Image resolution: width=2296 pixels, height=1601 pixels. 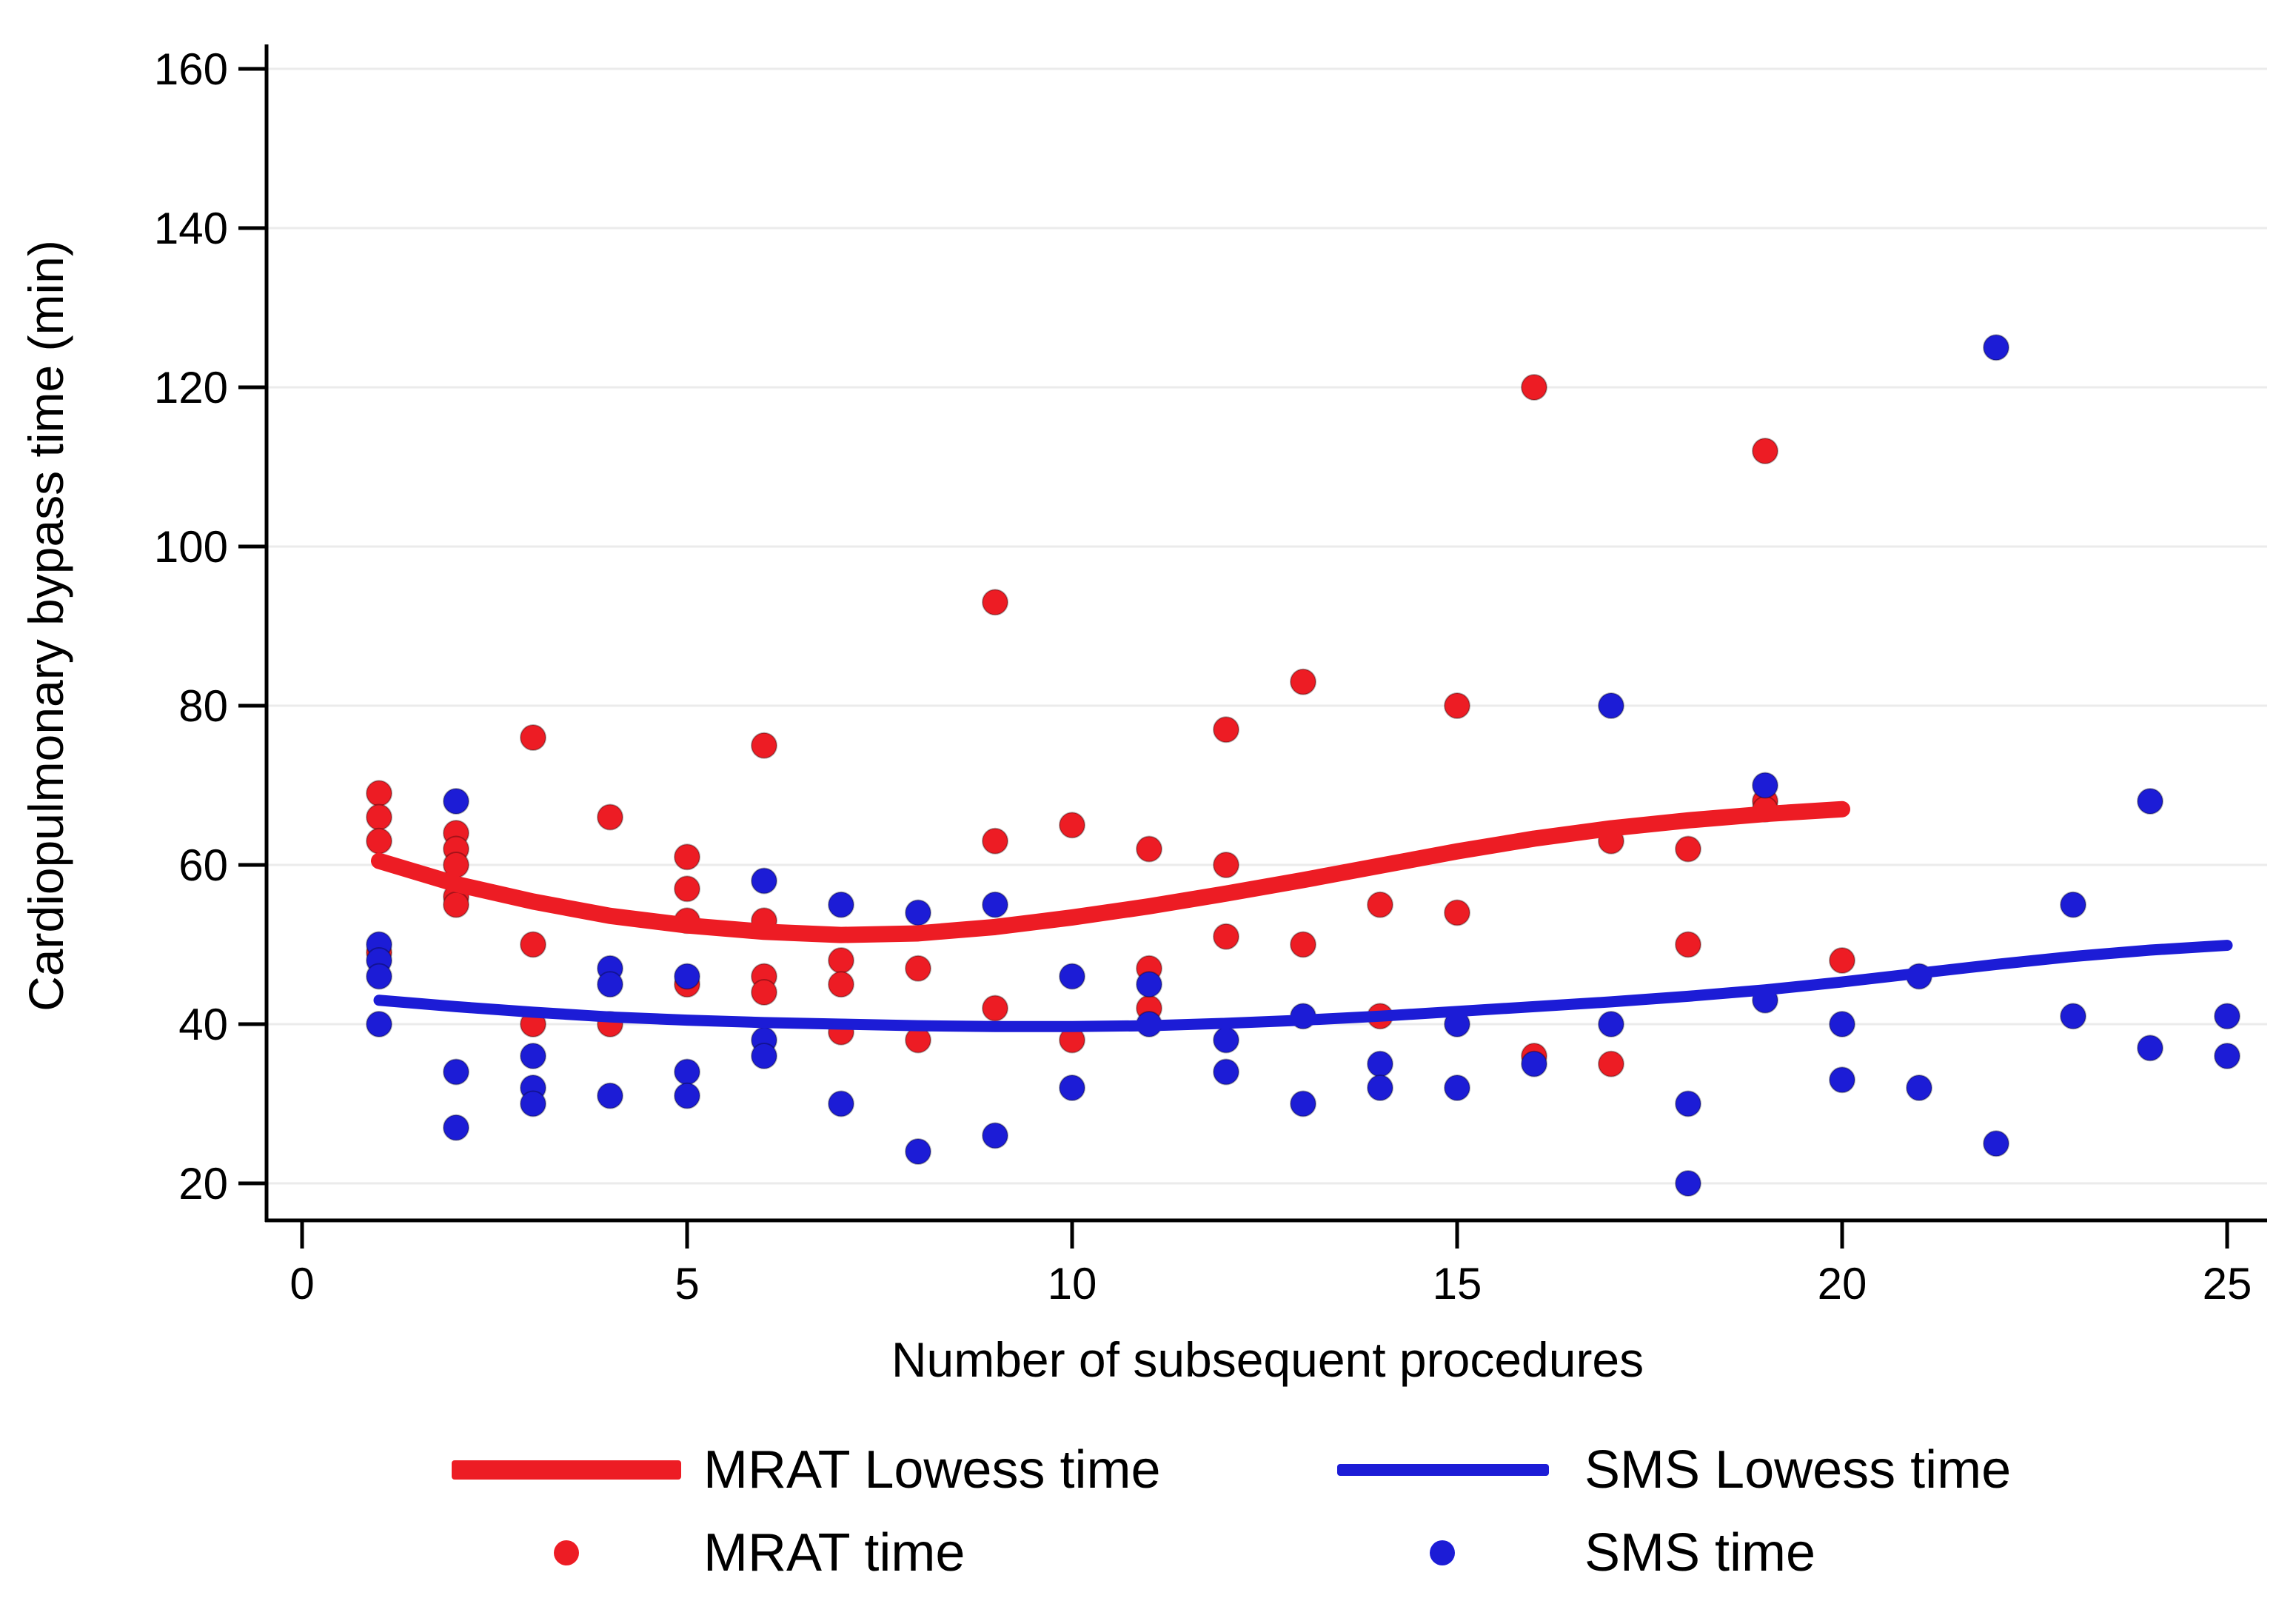 What do you see at coordinates (191, 388) in the screenshot?
I see `y-tick-label-120: 120` at bounding box center [191, 388].